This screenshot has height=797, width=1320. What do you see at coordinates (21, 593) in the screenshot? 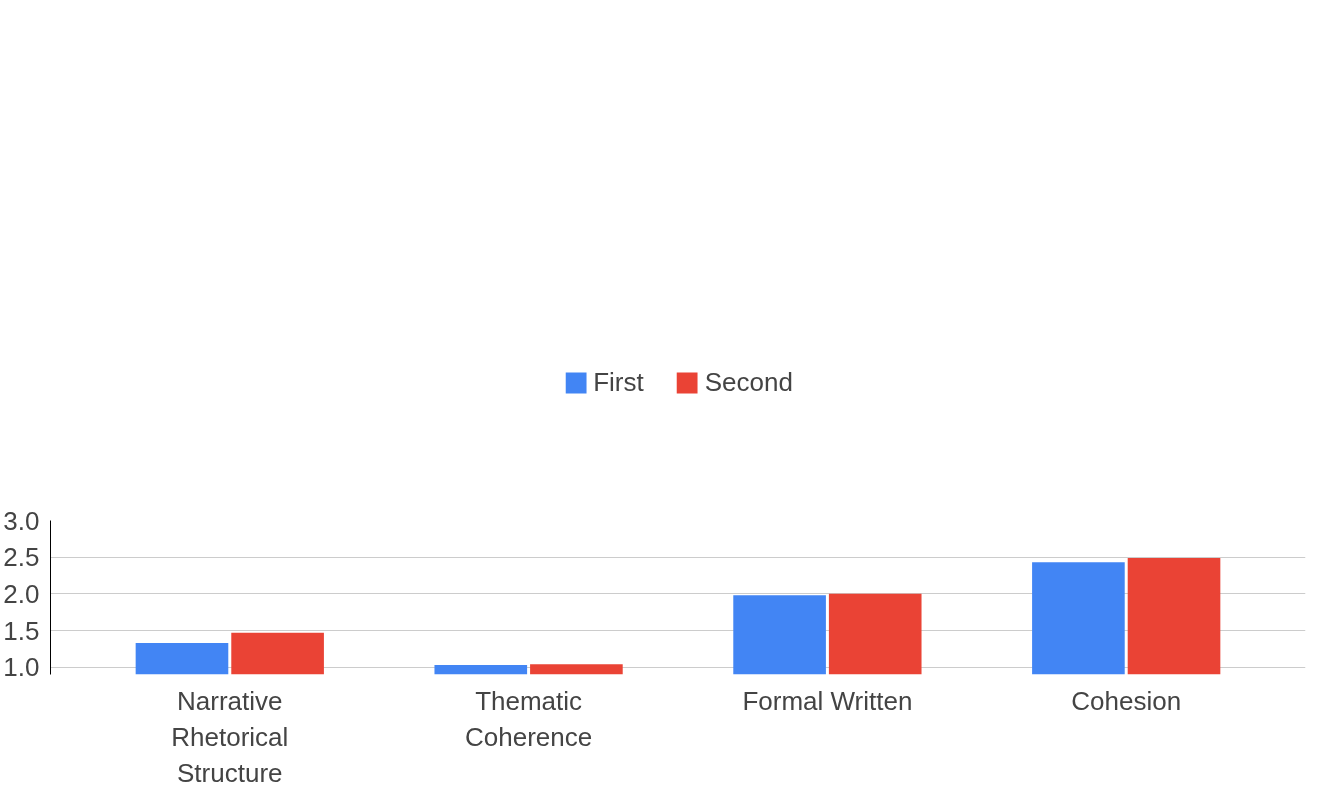
I see `y-tick-label: 2.0` at bounding box center [21, 593].